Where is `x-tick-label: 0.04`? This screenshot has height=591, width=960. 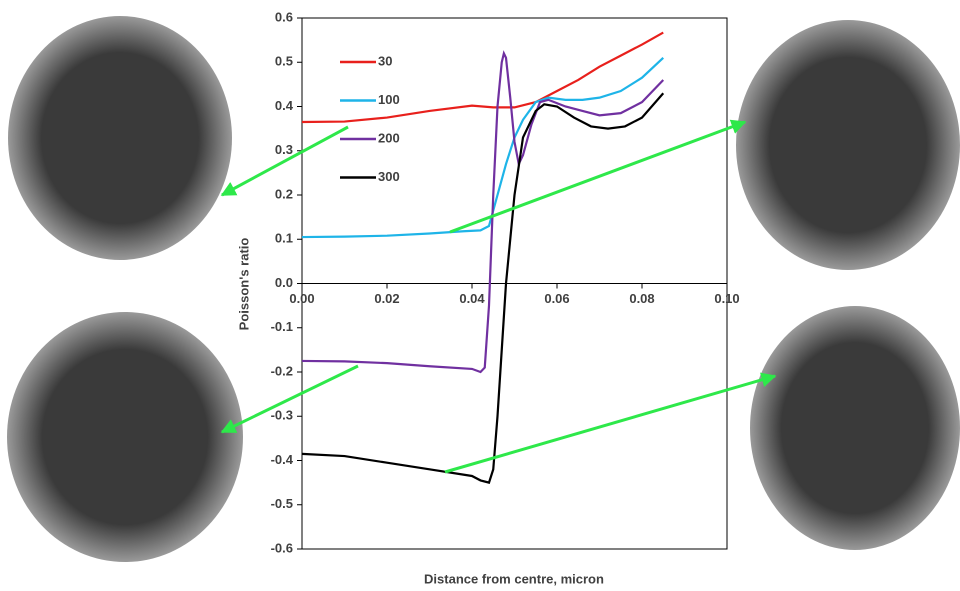
x-tick-label: 0.04 is located at coordinates (472, 298).